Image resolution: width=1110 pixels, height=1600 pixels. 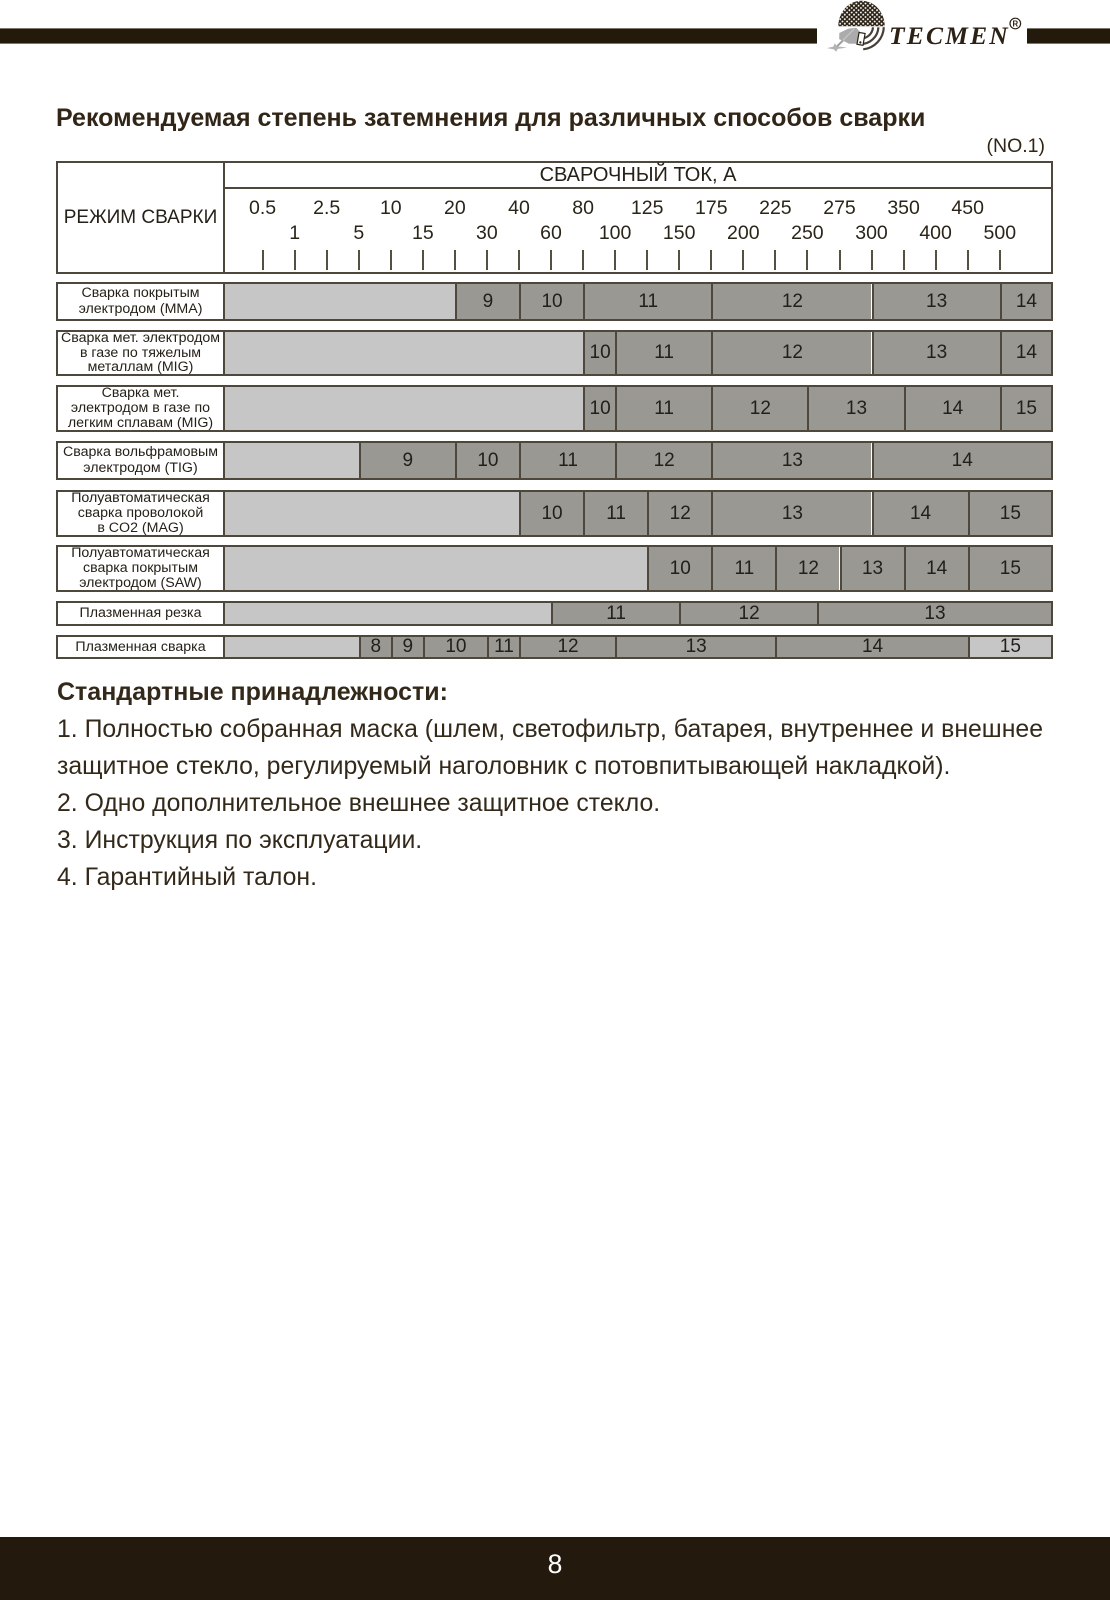 What do you see at coordinates (1015, 23) in the screenshot?
I see `svg-text: R` at bounding box center [1015, 23].